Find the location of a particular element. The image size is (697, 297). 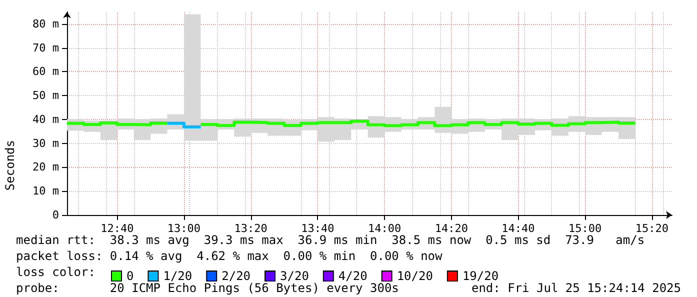

x-tick-label: 13:40 is located at coordinates (317, 228).